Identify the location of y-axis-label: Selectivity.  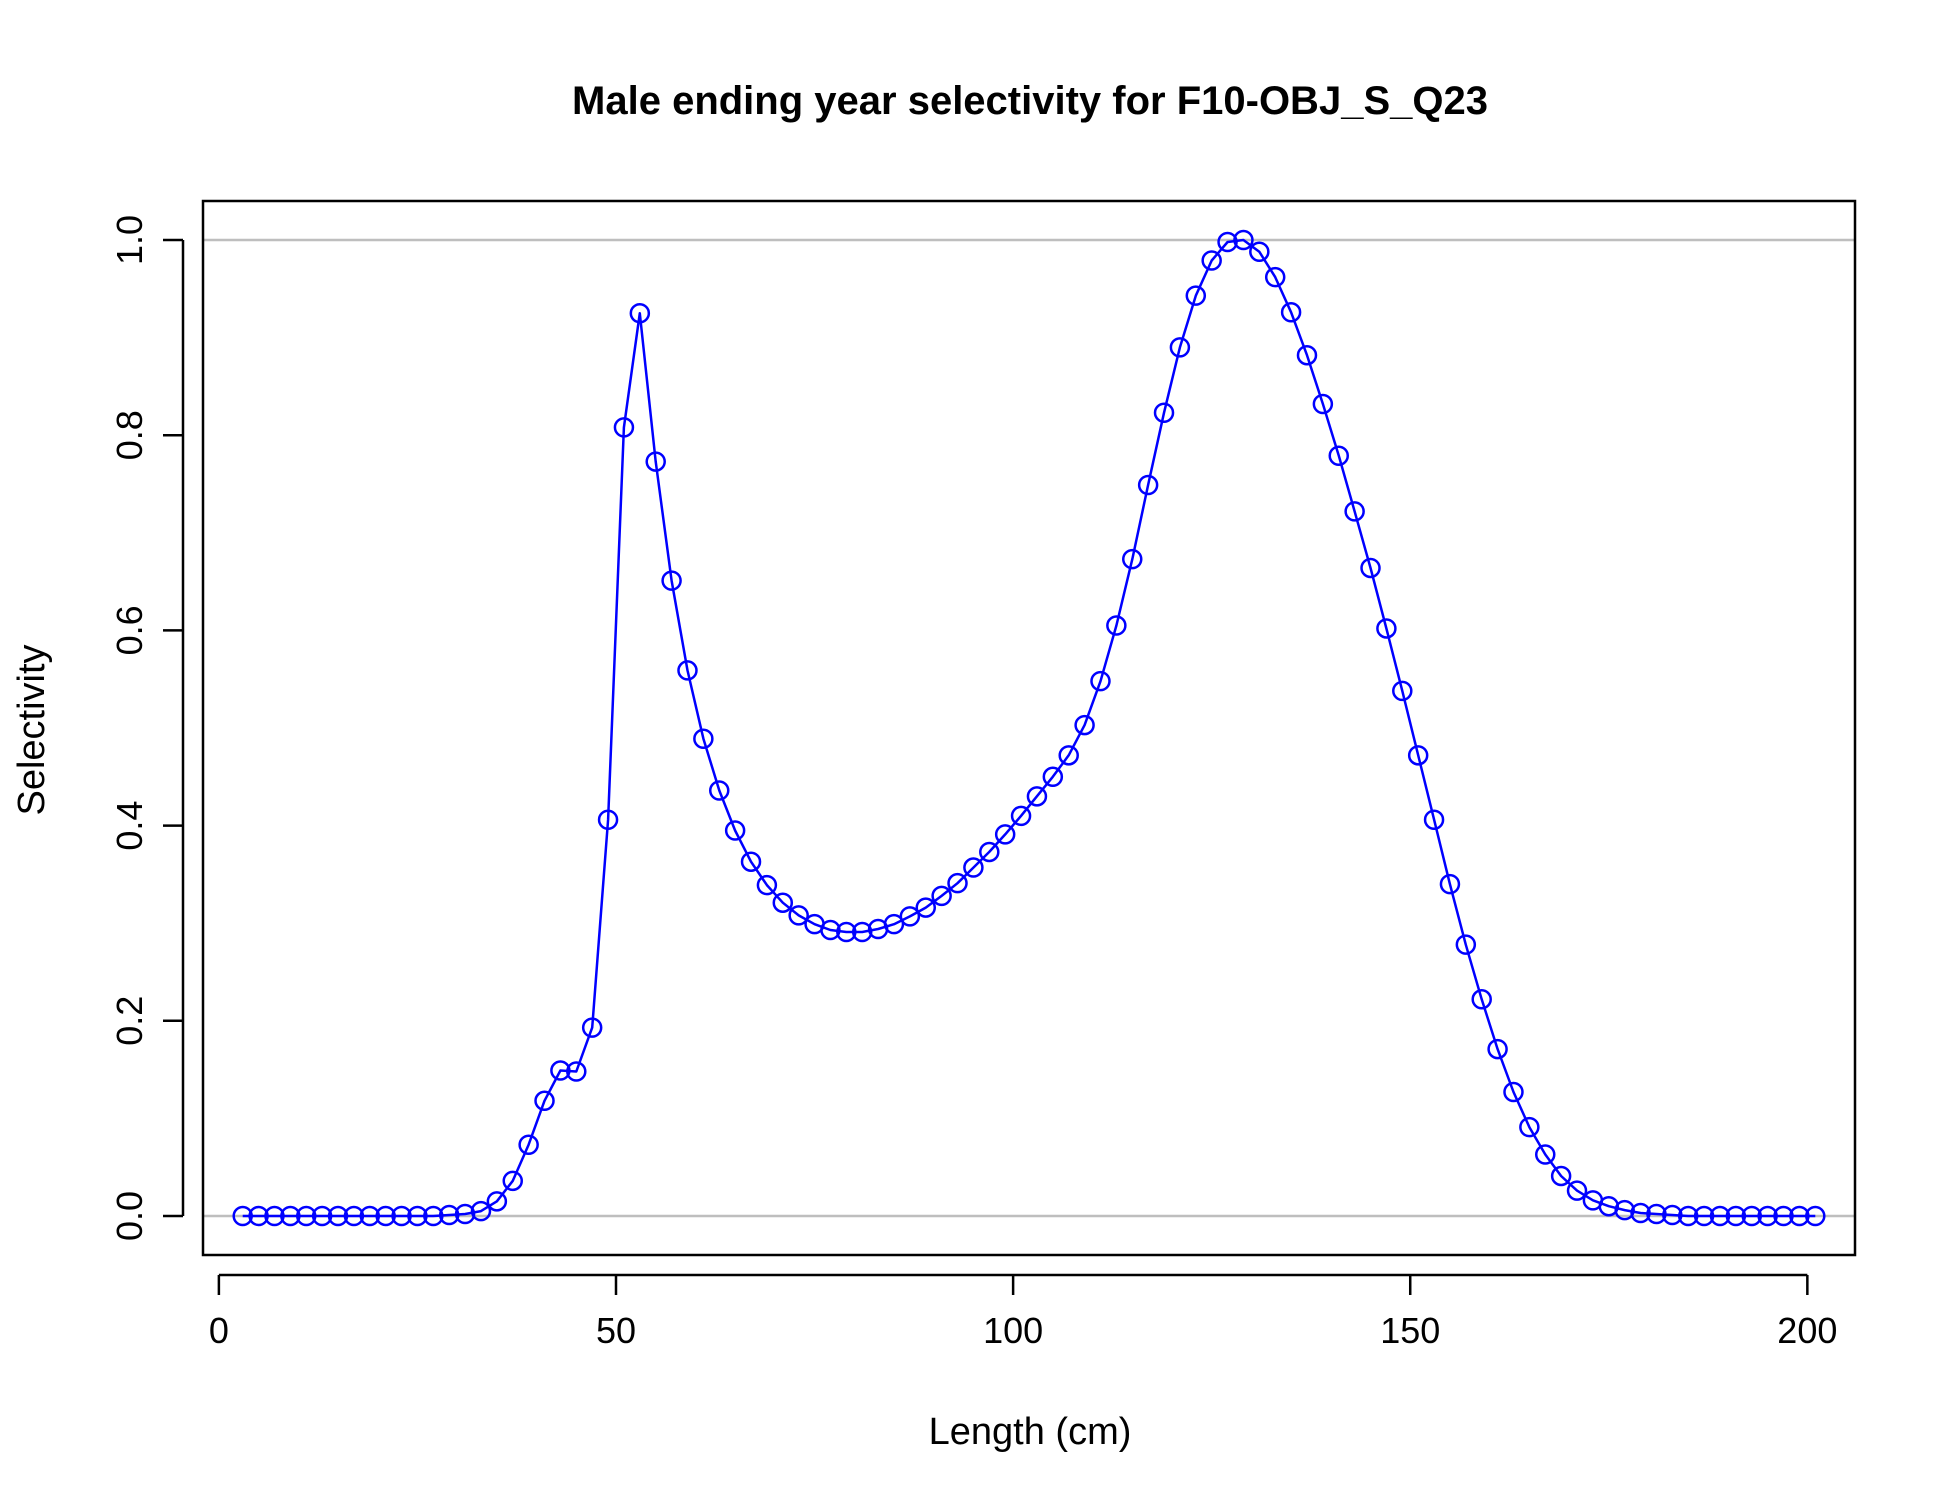
(32, 729).